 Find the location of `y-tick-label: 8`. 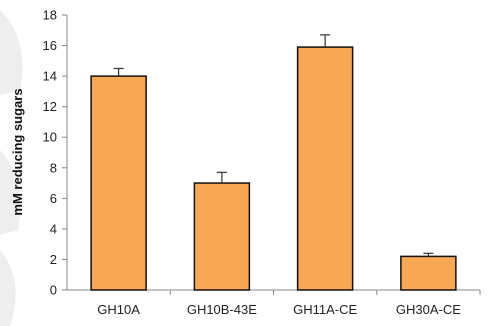

y-tick-label: 8 is located at coordinates (53, 167).